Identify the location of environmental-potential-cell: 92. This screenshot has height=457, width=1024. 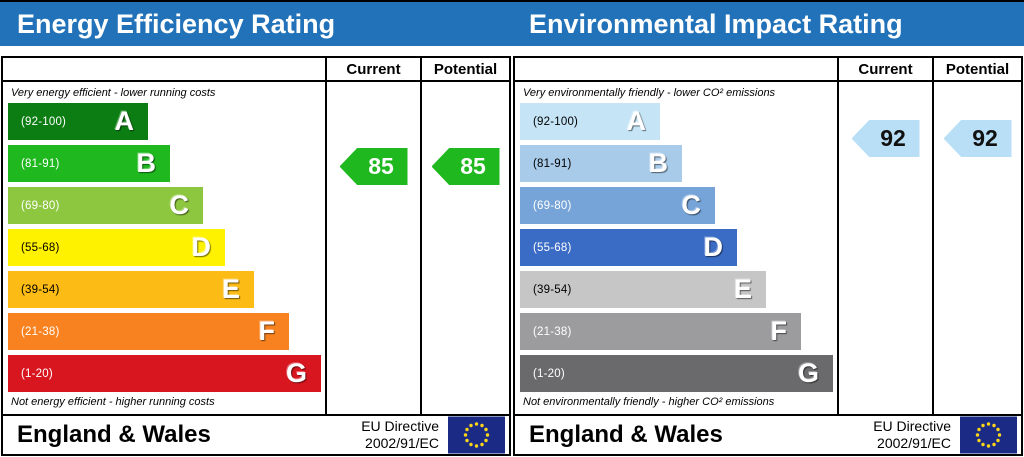
(976, 248).